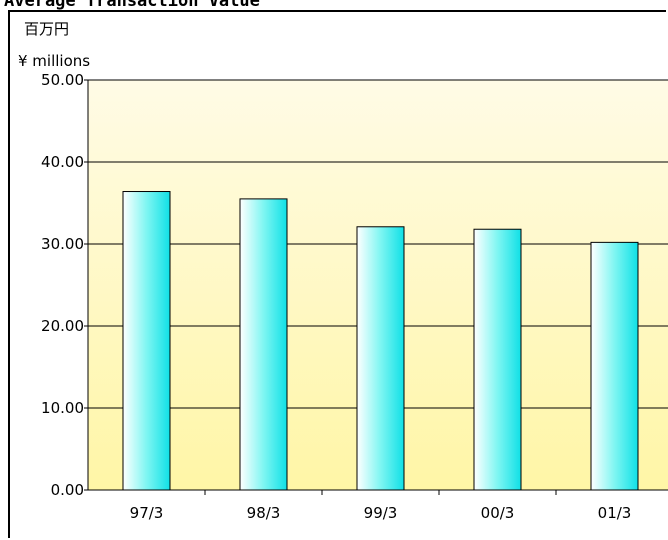 Image resolution: width=668 pixels, height=540 pixels. Describe the element at coordinates (62, 244) in the screenshot. I see `y-tick-label: 30.00` at that location.